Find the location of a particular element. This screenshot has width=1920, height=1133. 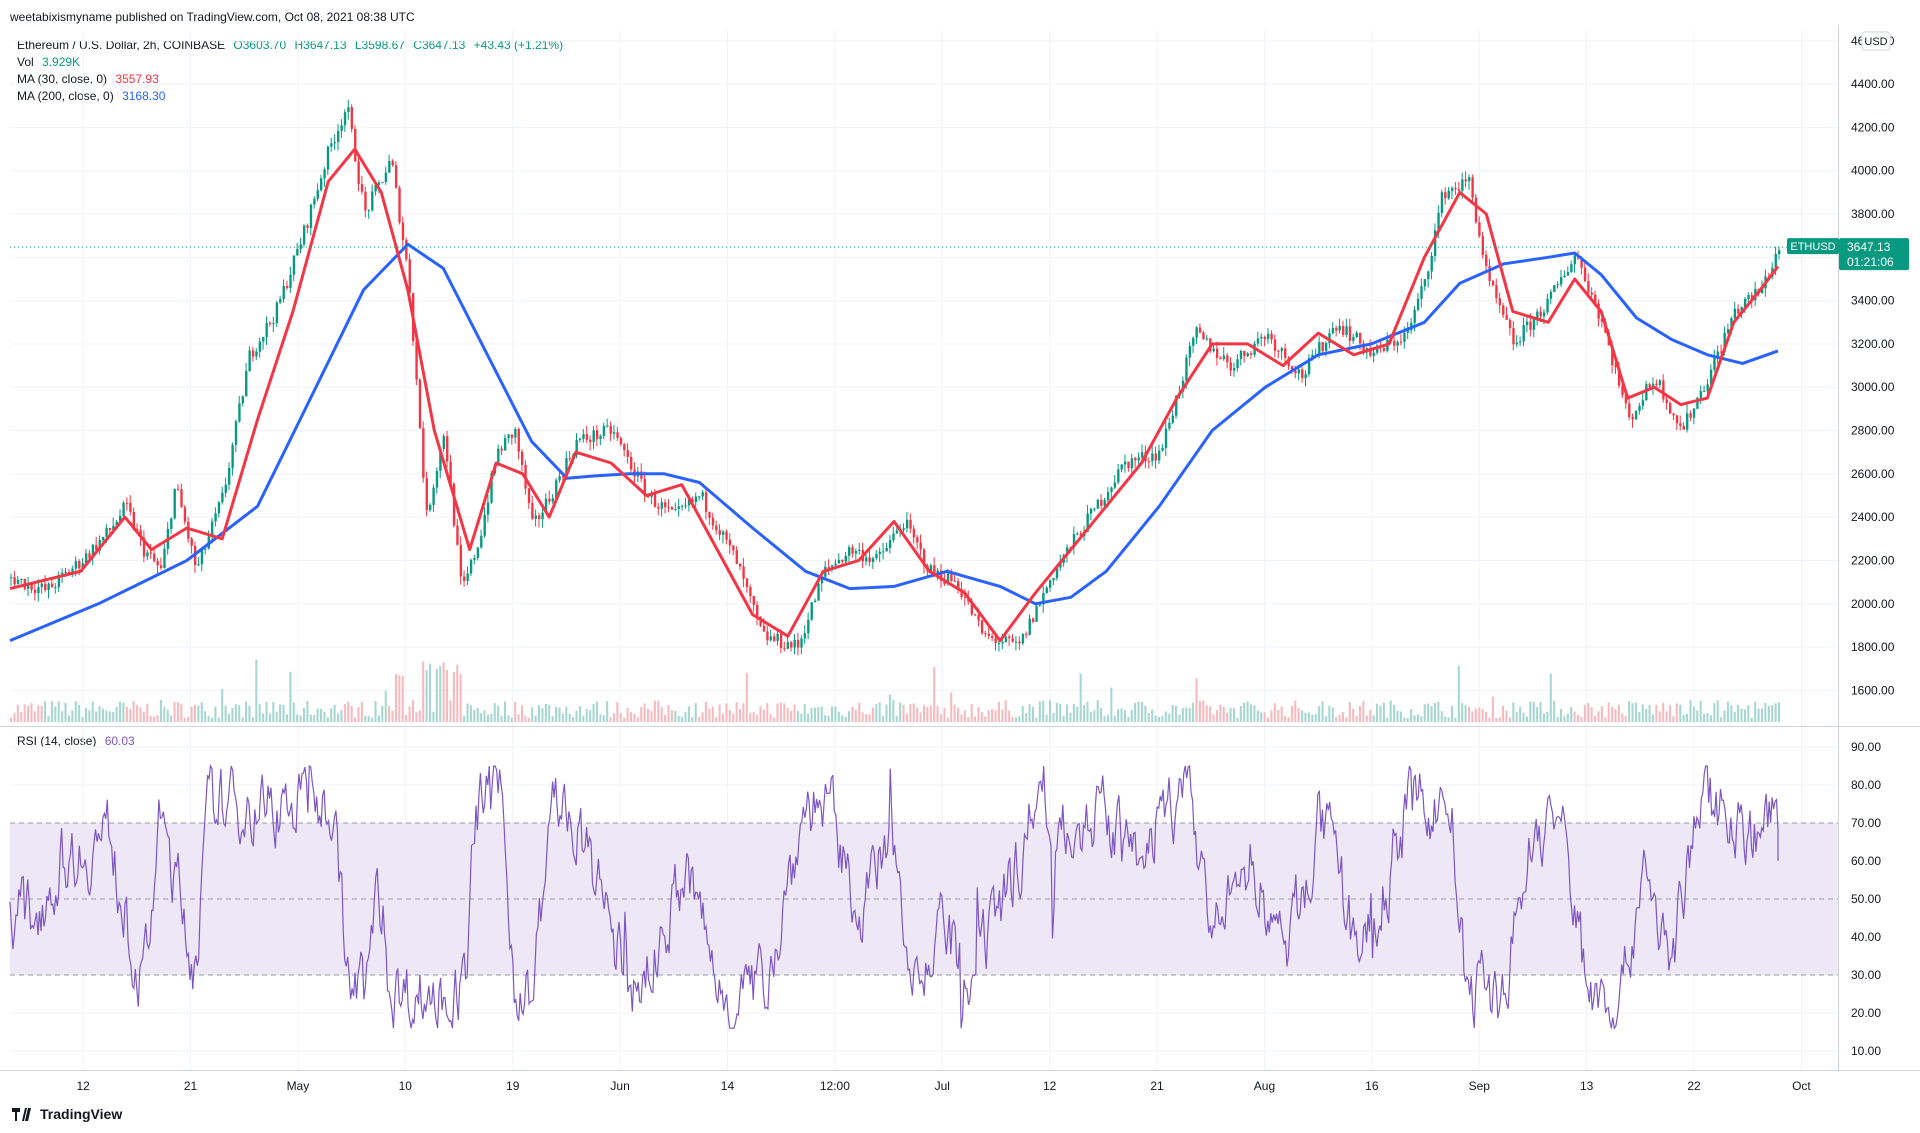

x-tick-label: Oct is located at coordinates (1801, 1086).